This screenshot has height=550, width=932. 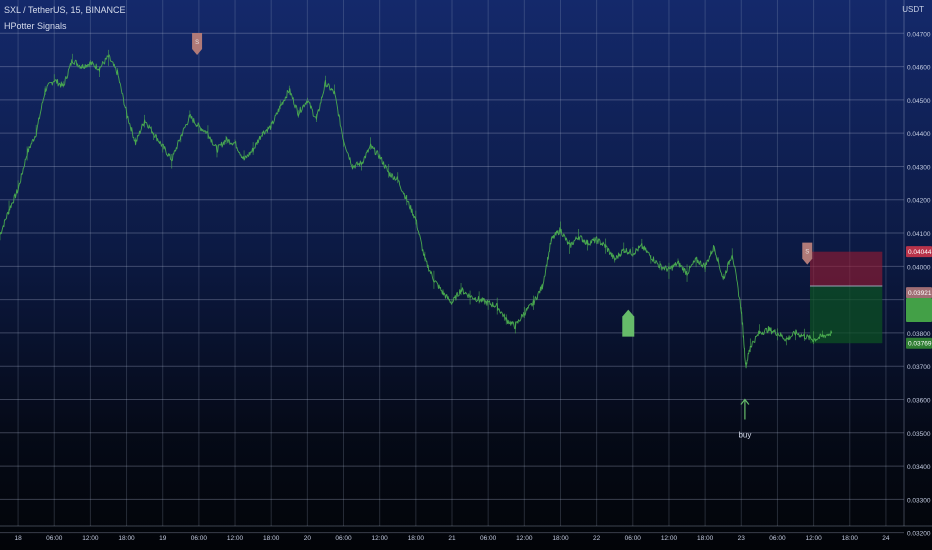 I want to click on x-tick-label: 21, so click(x=452, y=538).